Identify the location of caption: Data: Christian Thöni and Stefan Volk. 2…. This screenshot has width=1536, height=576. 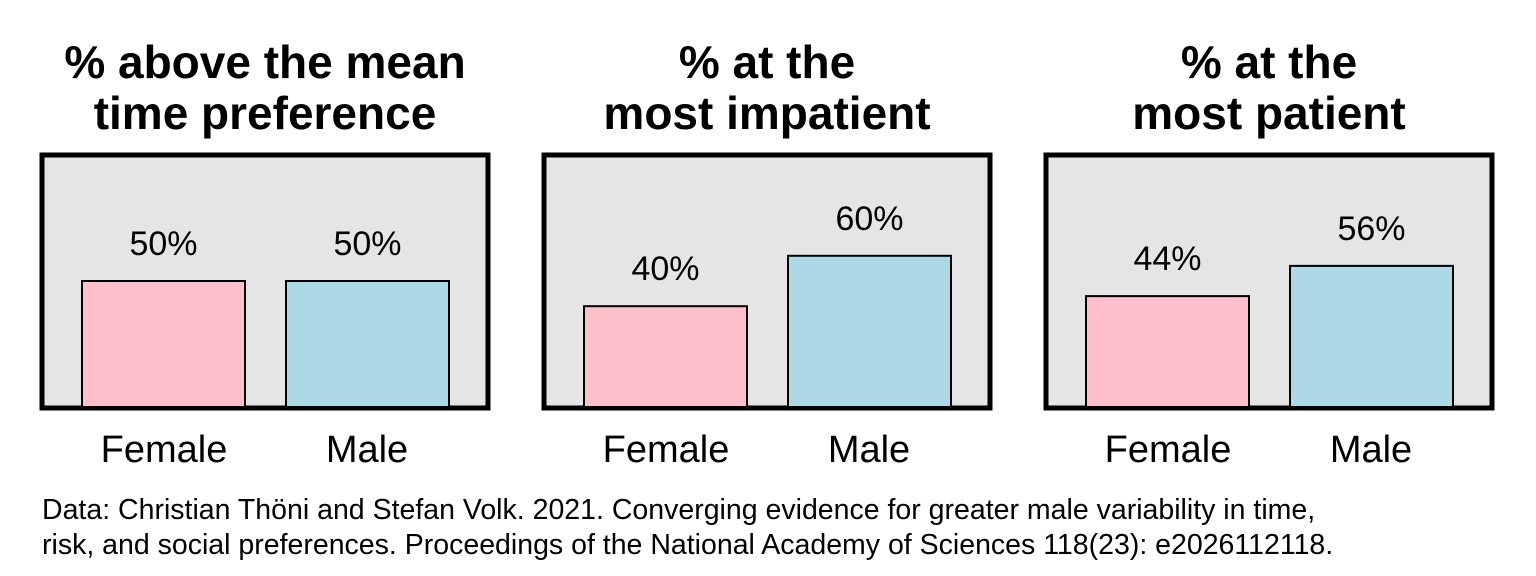
(782, 528).